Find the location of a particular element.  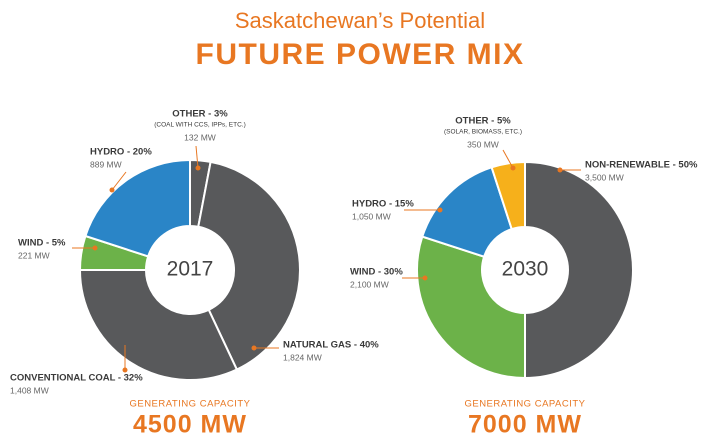

slice-note: (SOLAR, BIOMASS, ETC.) is located at coordinates (483, 132).